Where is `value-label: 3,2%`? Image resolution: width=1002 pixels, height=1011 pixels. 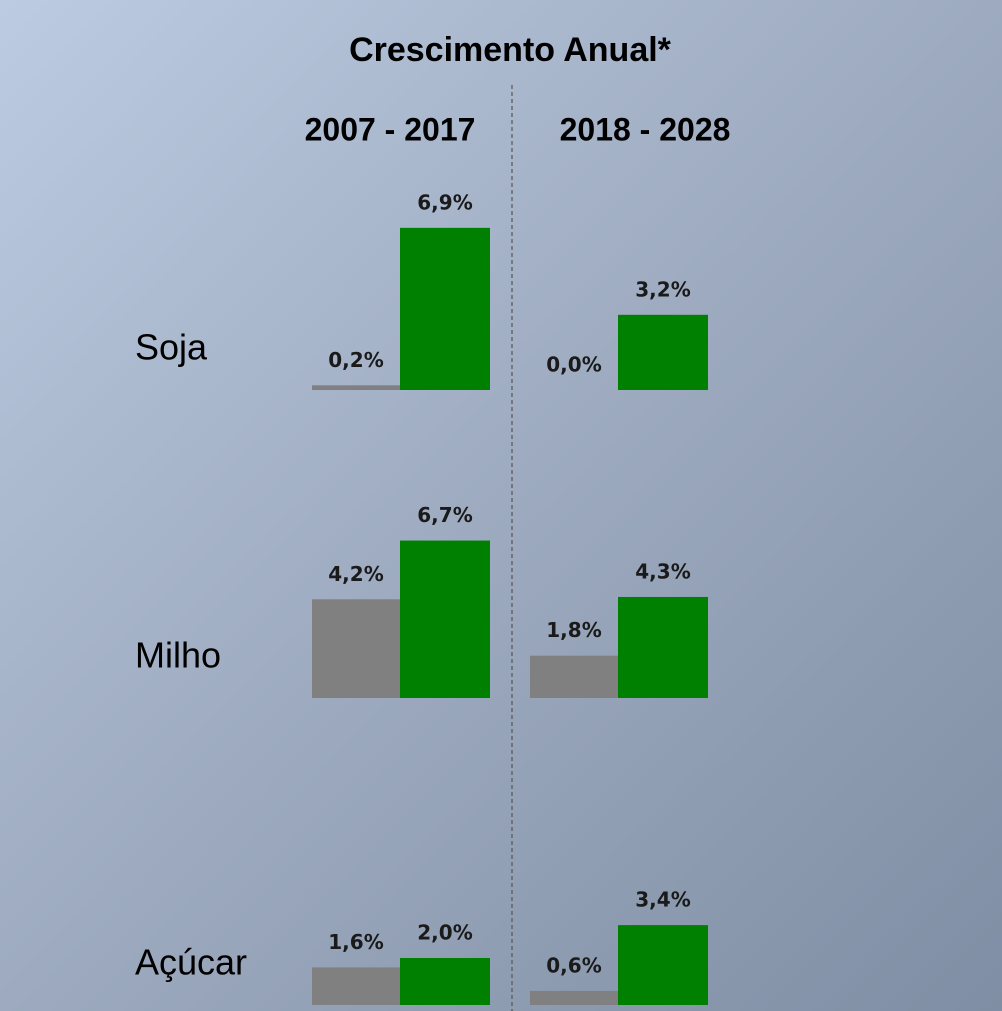 value-label: 3,2% is located at coordinates (662, 289).